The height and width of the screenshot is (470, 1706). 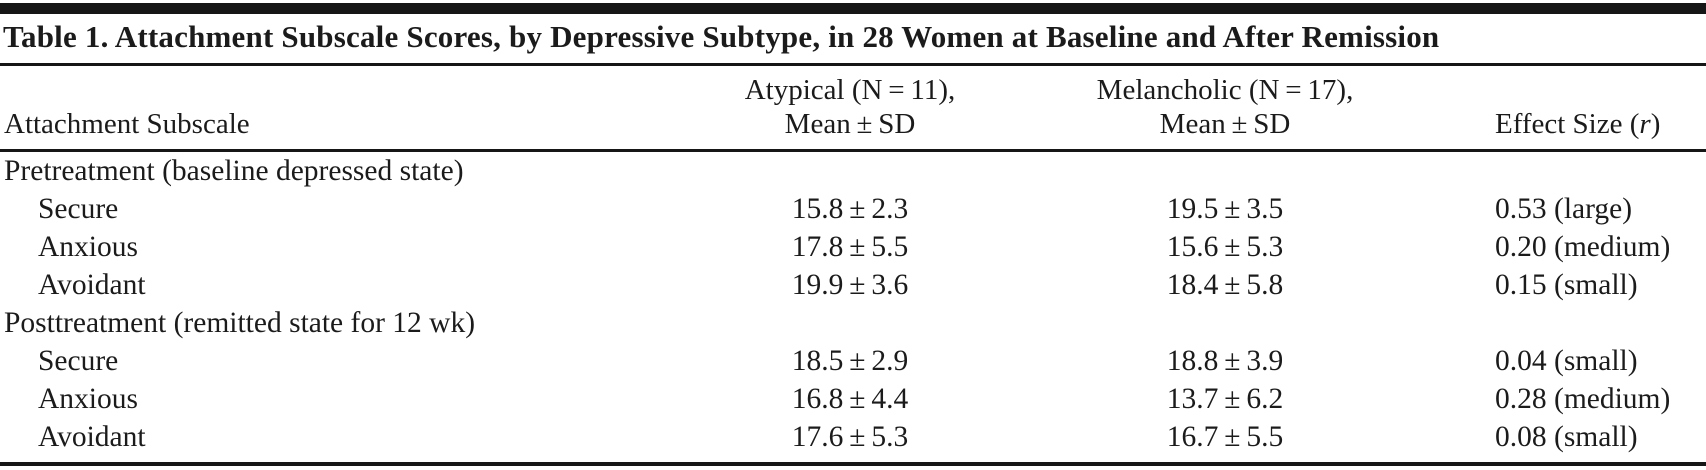 What do you see at coordinates (1225, 124) in the screenshot?
I see `column-header-melancholic-line2: Mean ± SD` at bounding box center [1225, 124].